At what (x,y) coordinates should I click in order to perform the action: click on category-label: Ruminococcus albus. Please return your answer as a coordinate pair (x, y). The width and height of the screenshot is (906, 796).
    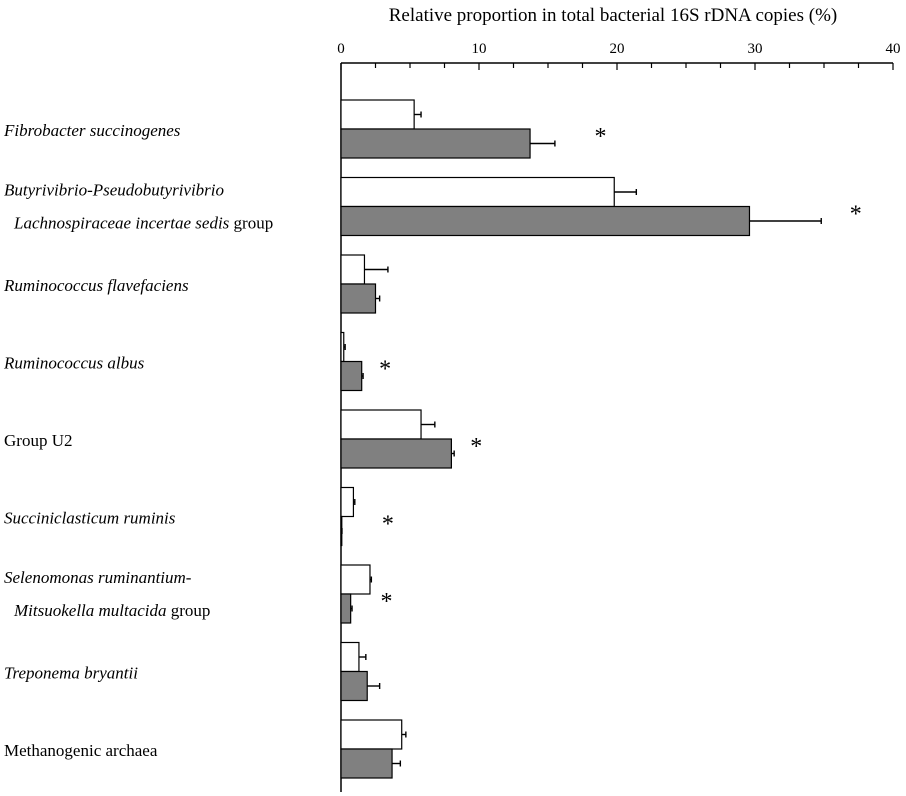
    Looking at the image, I should click on (74, 363).